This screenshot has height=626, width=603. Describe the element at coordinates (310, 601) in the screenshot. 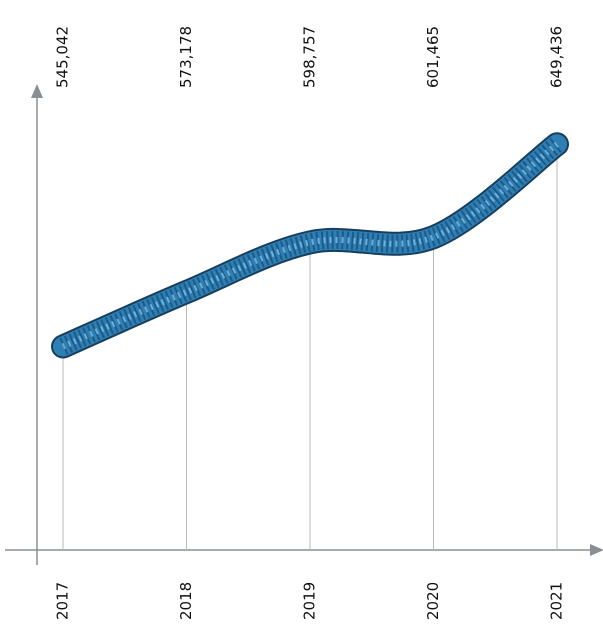

I see `x-tick-label: 2019` at that location.